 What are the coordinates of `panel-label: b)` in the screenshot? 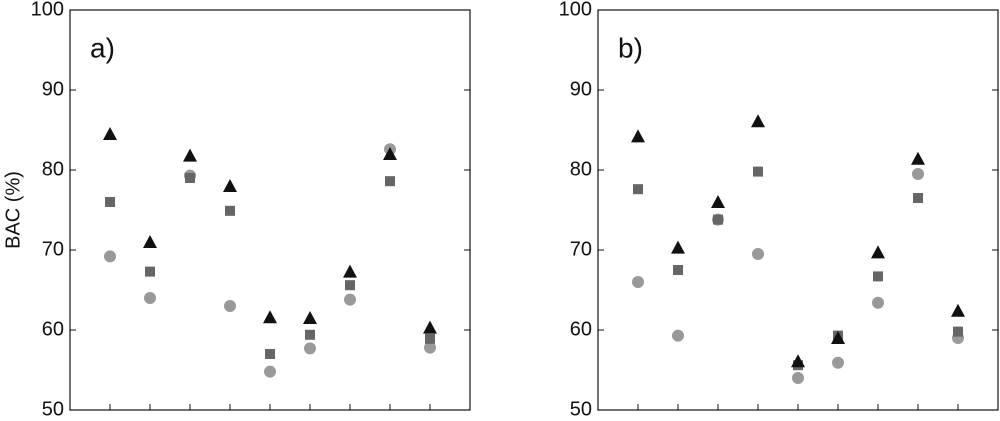 It's located at (630, 47).